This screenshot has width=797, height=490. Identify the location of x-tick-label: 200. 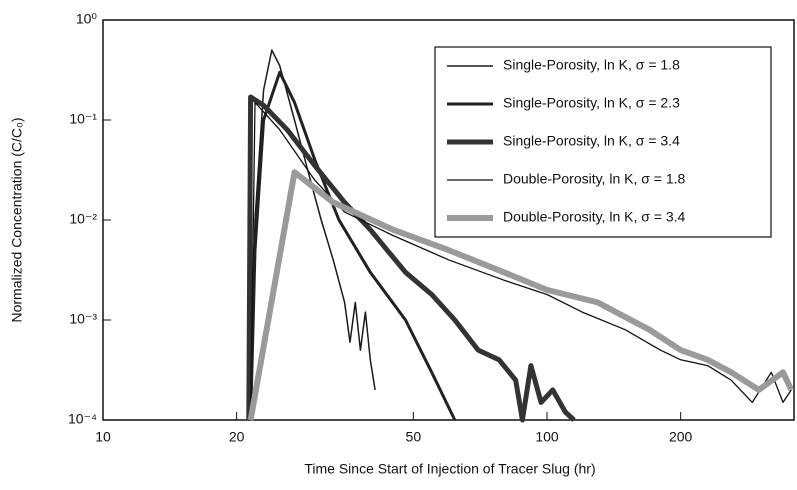
(681, 437).